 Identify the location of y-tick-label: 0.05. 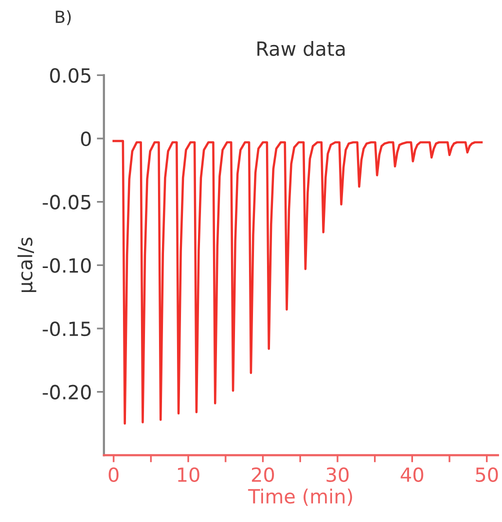
(70, 75).